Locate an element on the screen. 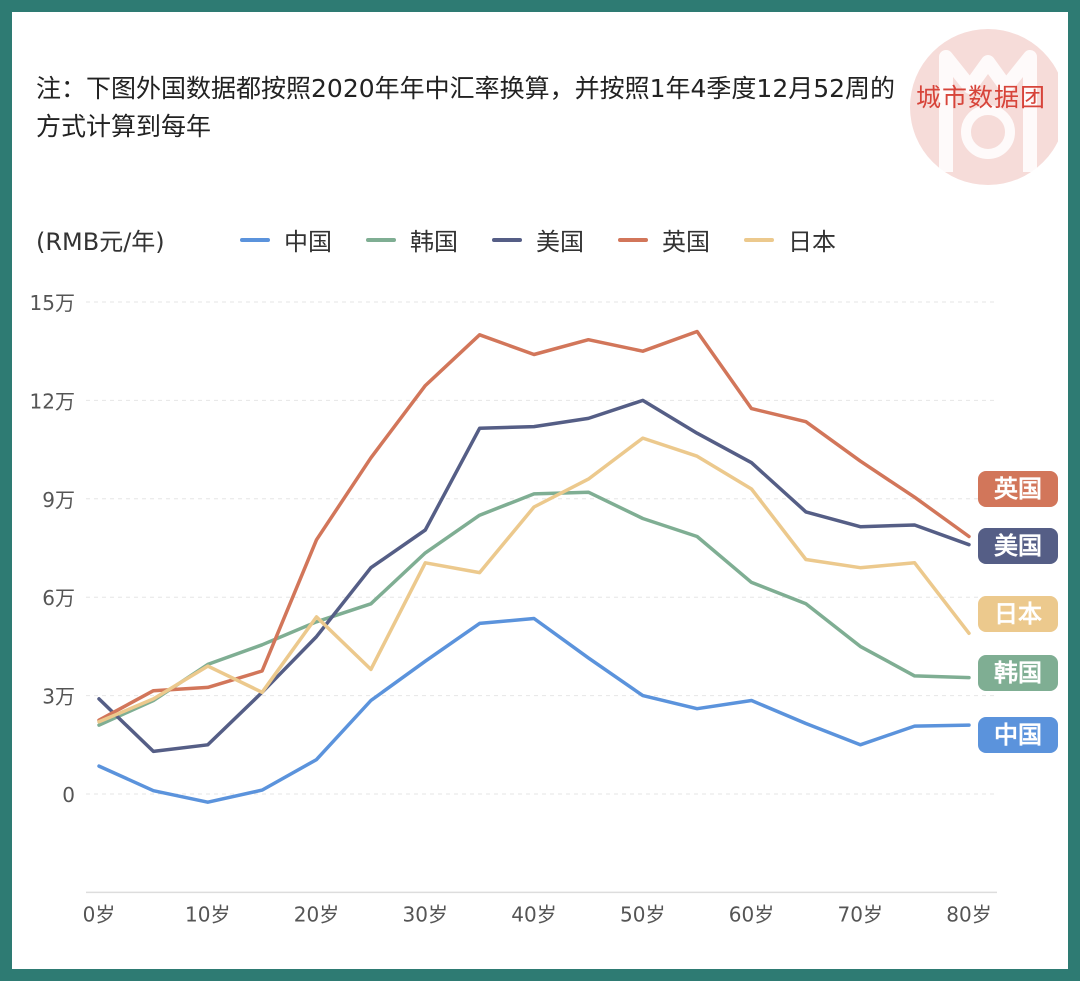 The height and width of the screenshot is (981, 1080). y-tick-label-12: 12万 is located at coordinates (52, 401).